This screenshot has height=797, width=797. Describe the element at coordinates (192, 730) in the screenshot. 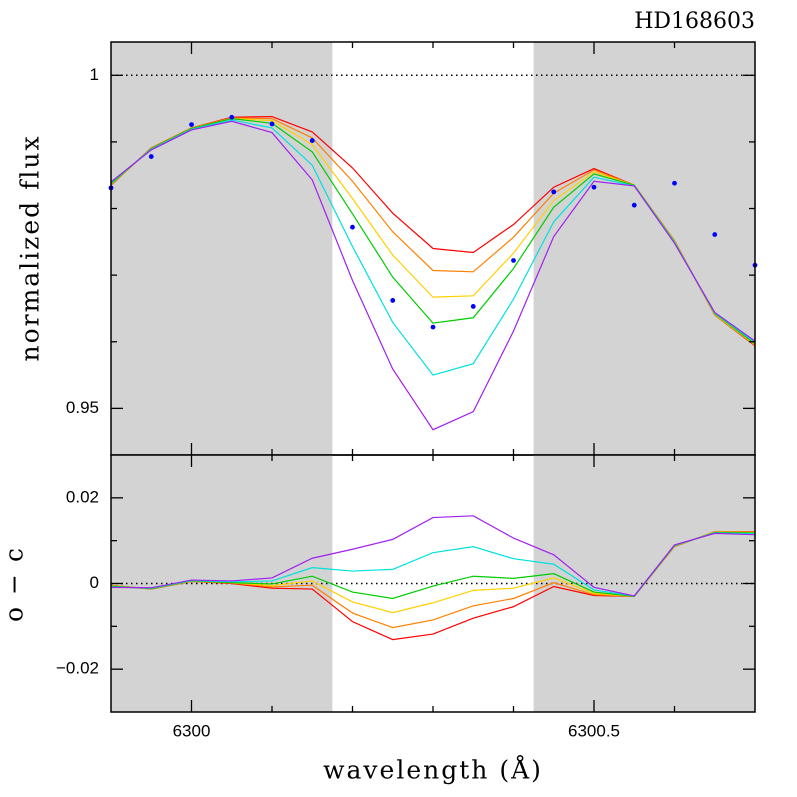

I see `x-tick-label: 6300` at that location.